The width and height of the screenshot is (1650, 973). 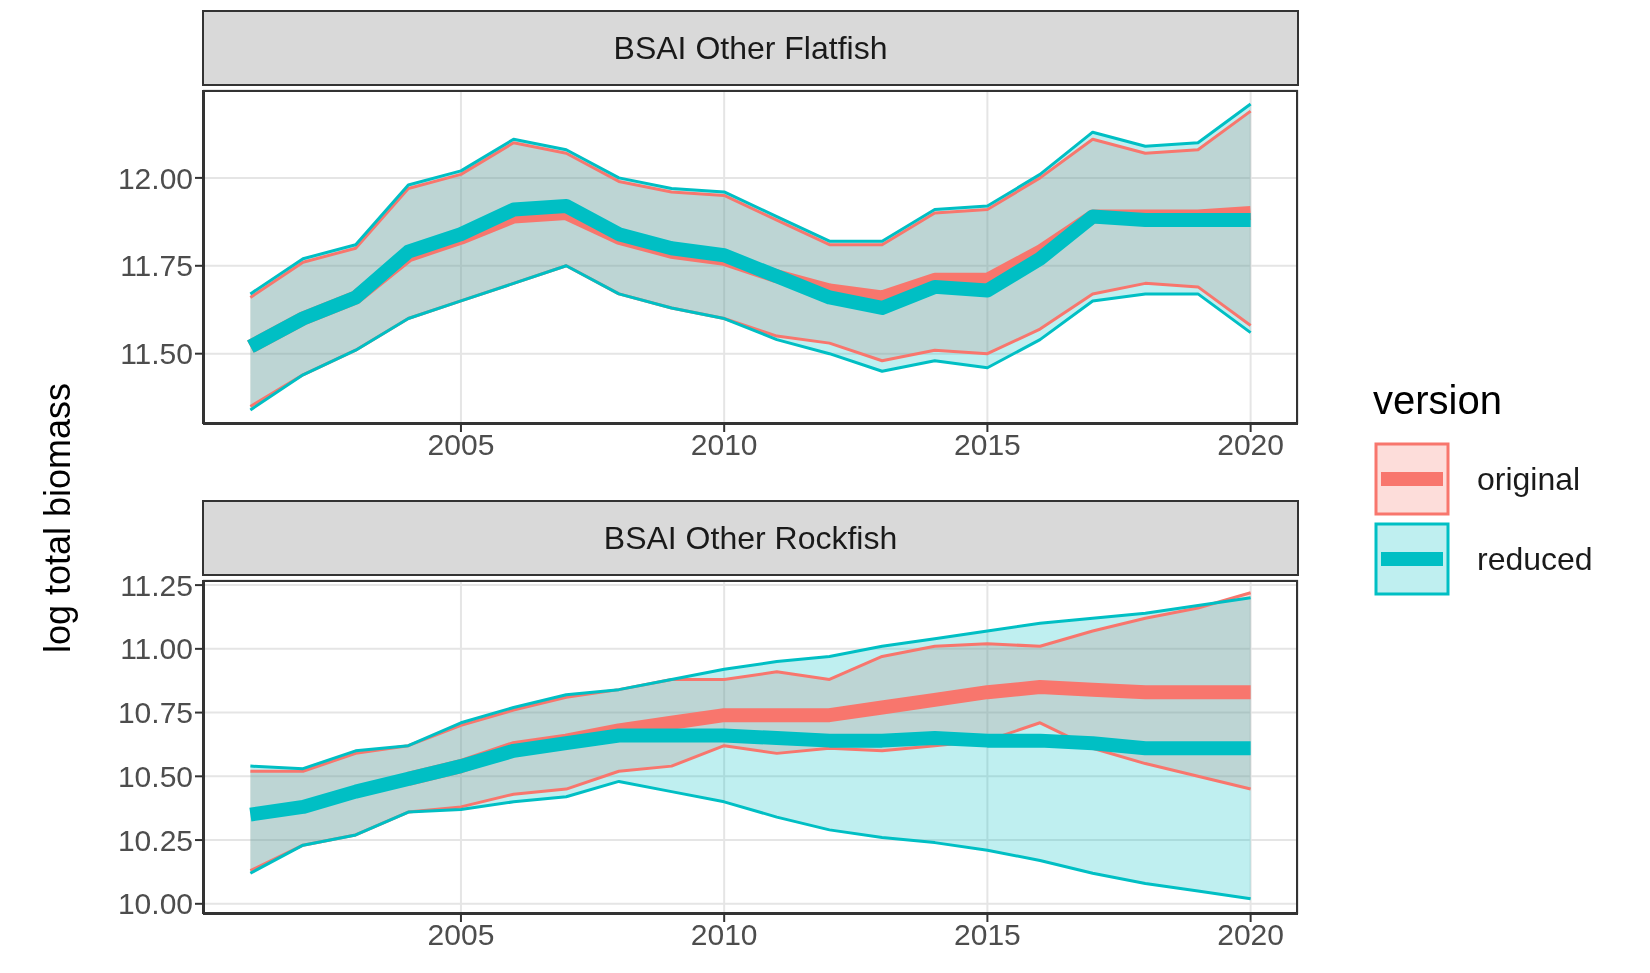 What do you see at coordinates (750, 48) in the screenshot?
I see `chart-title: BSAI Other Flatfish` at bounding box center [750, 48].